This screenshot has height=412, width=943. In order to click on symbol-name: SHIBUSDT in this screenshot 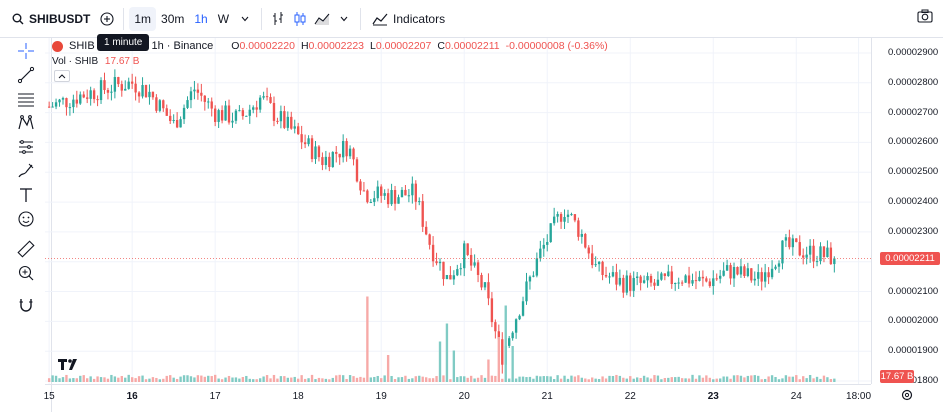, I will do `click(60, 18)`.